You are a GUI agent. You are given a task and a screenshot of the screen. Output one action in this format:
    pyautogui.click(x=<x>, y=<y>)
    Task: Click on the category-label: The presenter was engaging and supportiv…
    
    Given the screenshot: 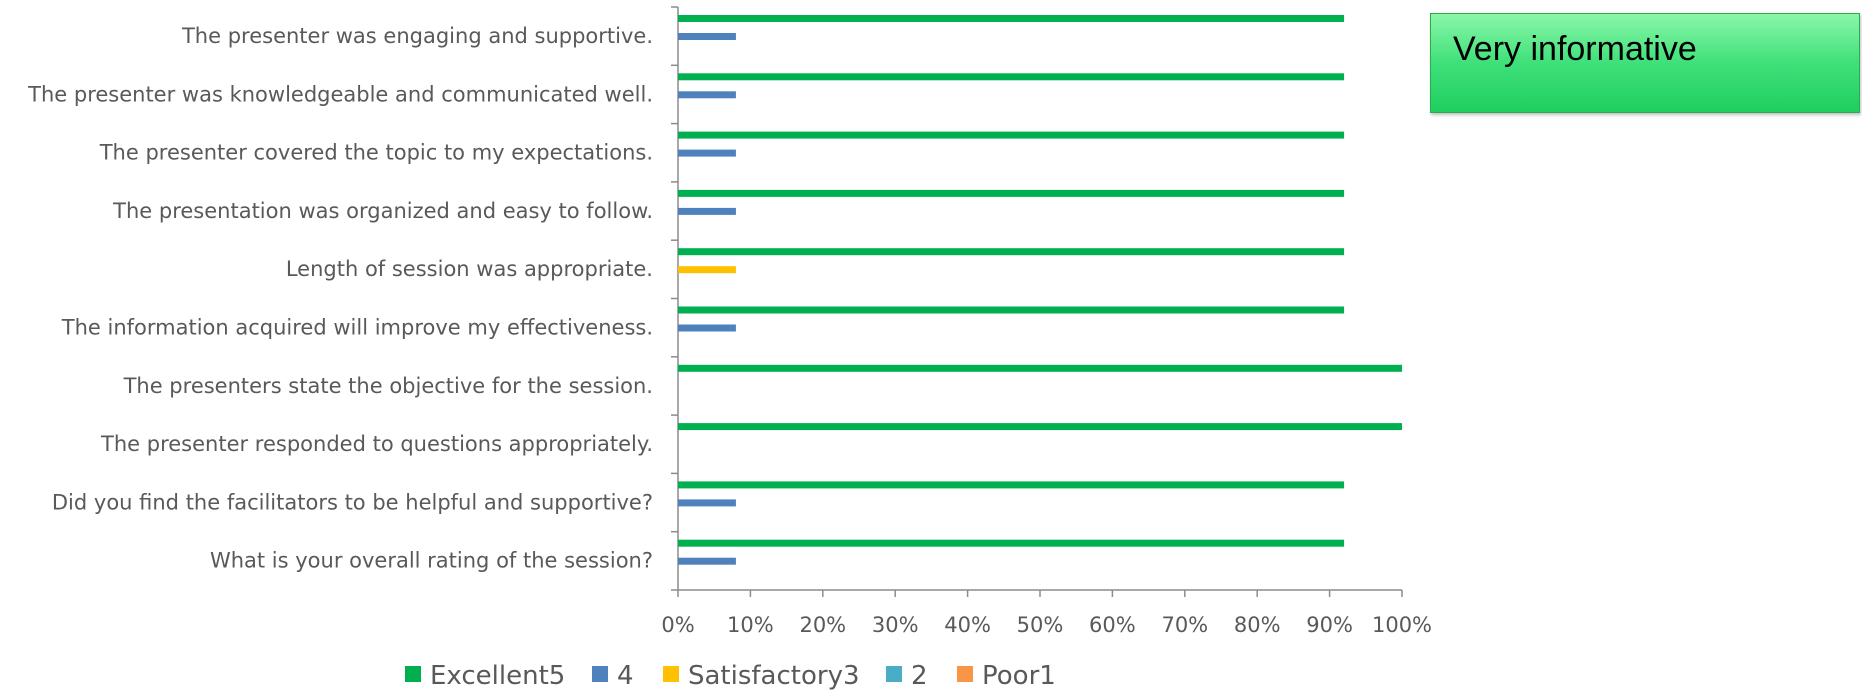 What is the action you would take?
    pyautogui.click(x=417, y=36)
    